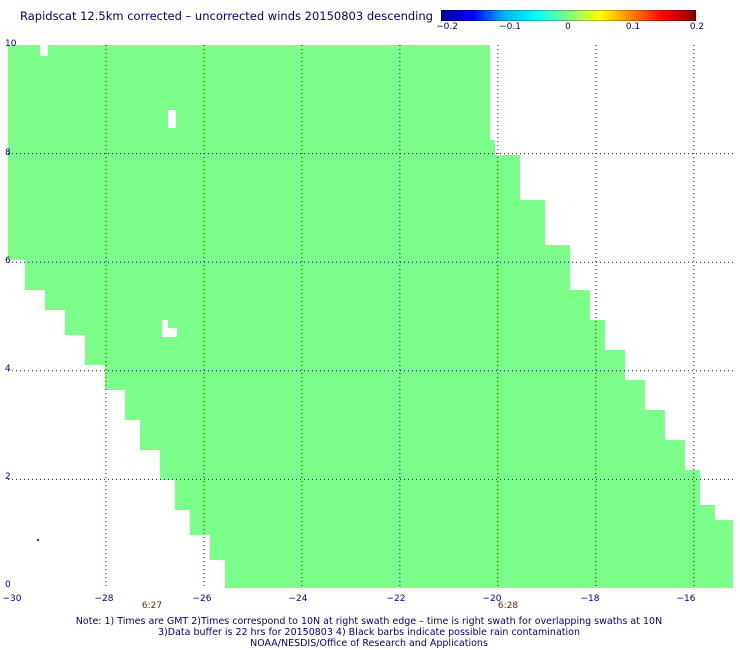 The image size is (740, 650). What do you see at coordinates (202, 599) in the screenshot?
I see `longitude-label: −26` at bounding box center [202, 599].